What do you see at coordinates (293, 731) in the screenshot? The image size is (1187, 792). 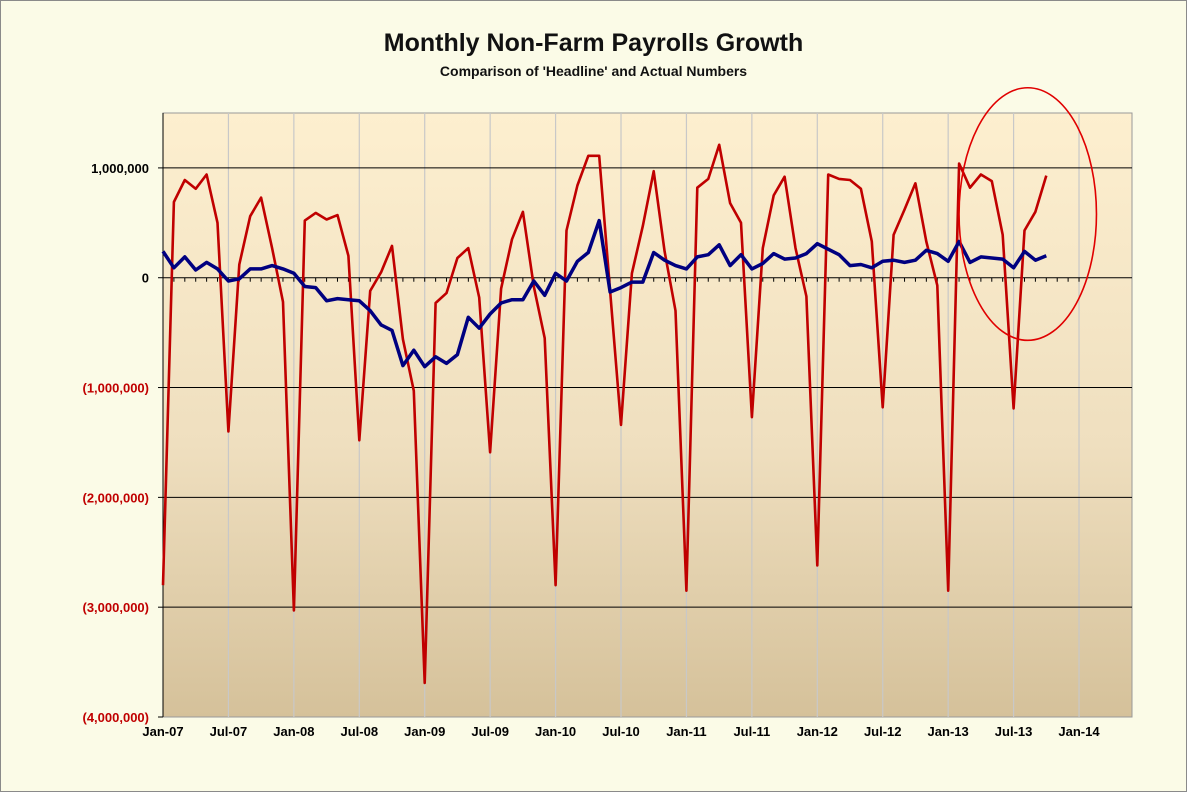 I see `x-tick-label: Jan-08` at bounding box center [293, 731].